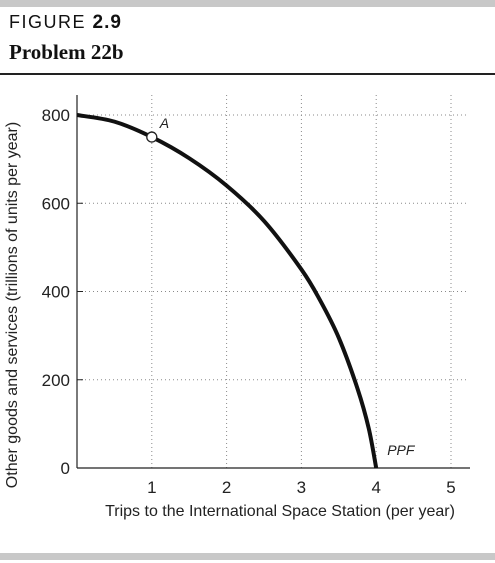  I want to click on y-tick-label-200: 200, so click(56, 380).